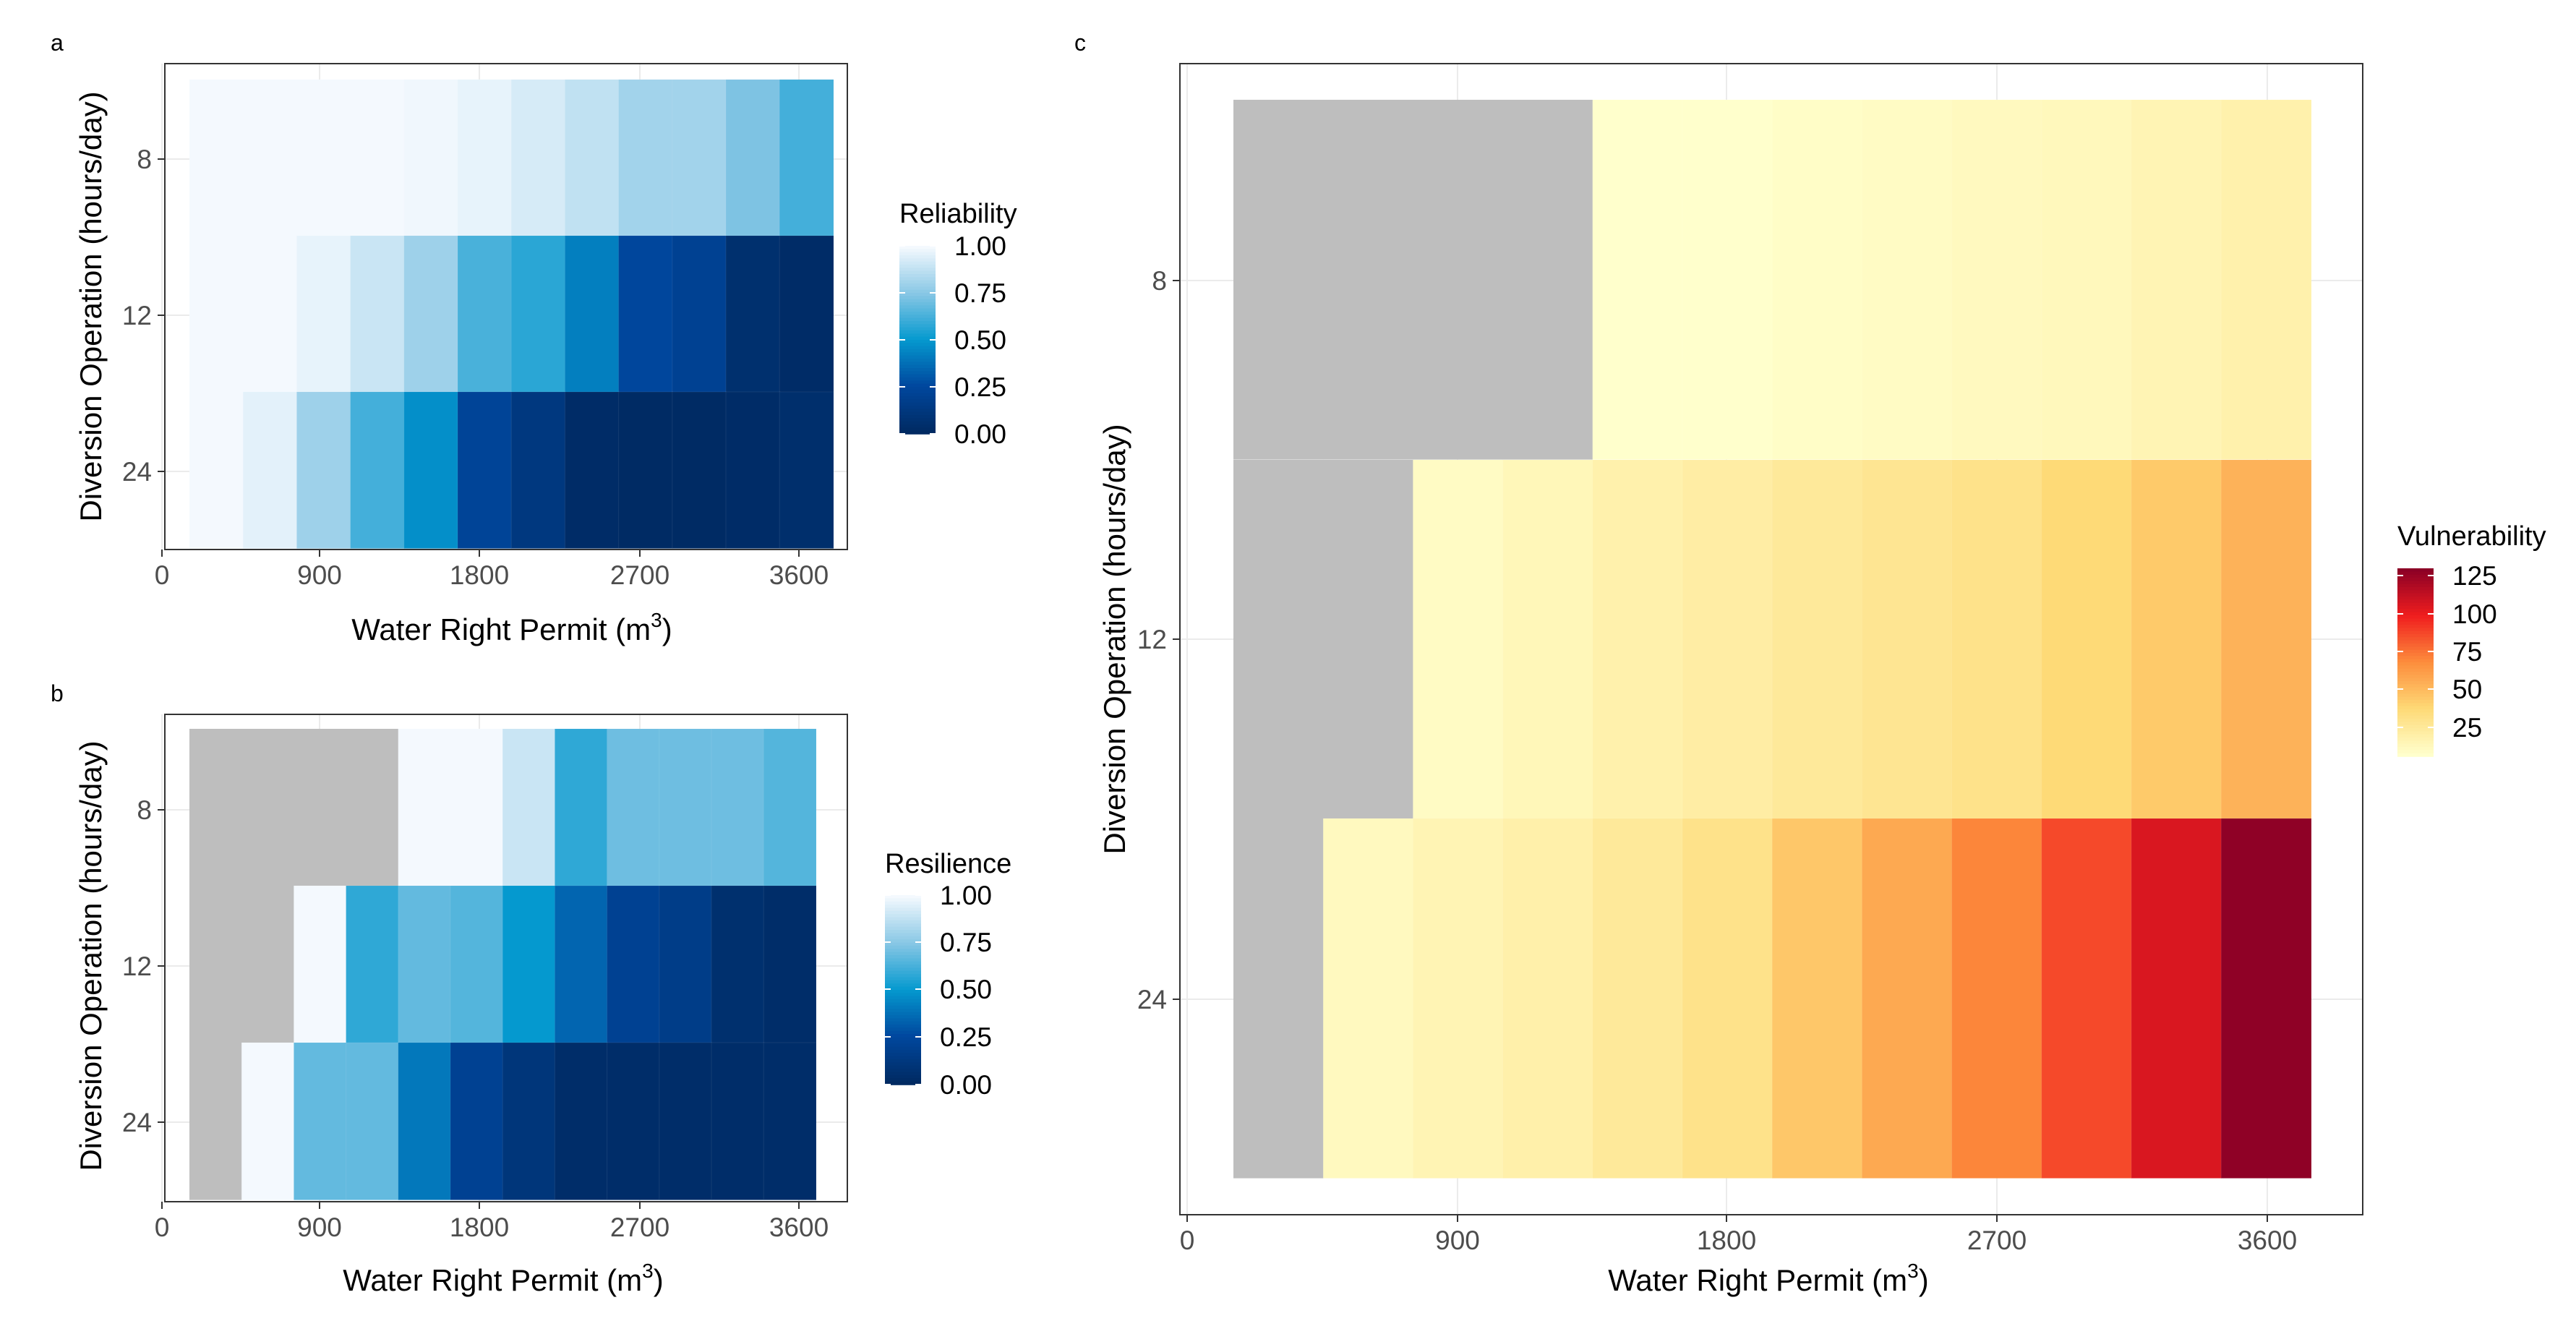  Describe the element at coordinates (2467, 690) in the screenshot. I see `legend-label: 50` at that location.